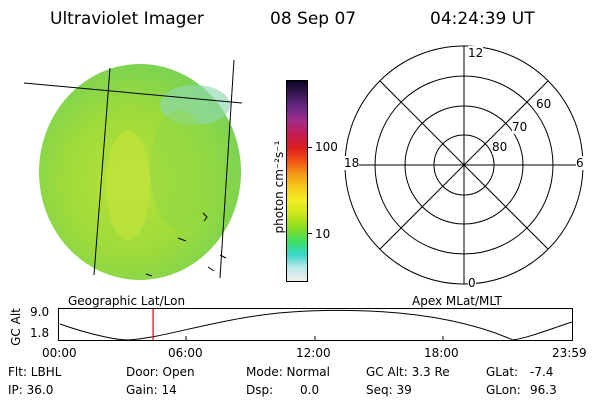 The height and width of the screenshot is (400, 600). Describe the element at coordinates (503, 390) in the screenshot. I see `info-glon-label: GLon:` at that location.